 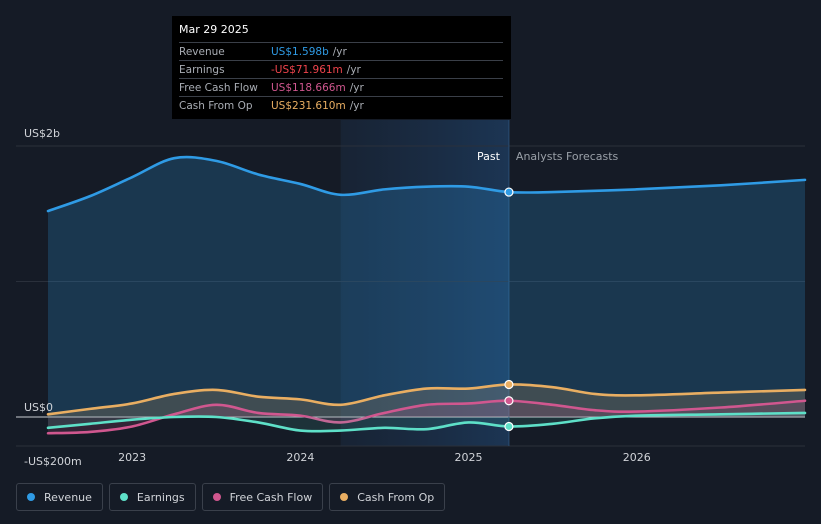 I want to click on x-axis-tick-label: 2024, so click(x=300, y=457).